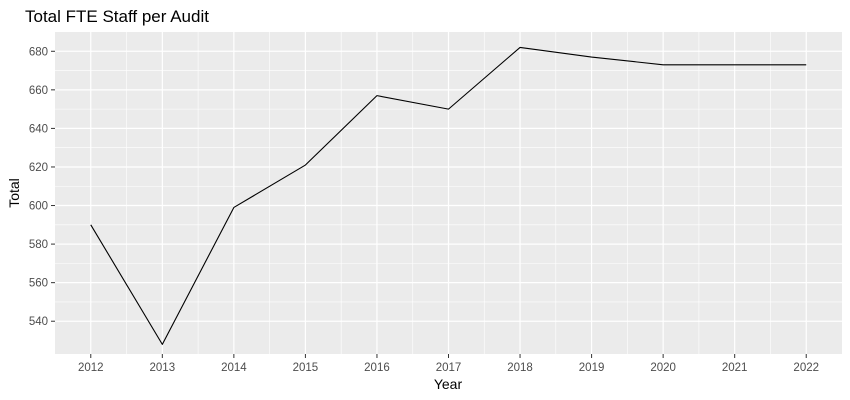 This screenshot has height=400, width=850. What do you see at coordinates (38, 245) in the screenshot?
I see `y-tick-label: 580` at bounding box center [38, 245].